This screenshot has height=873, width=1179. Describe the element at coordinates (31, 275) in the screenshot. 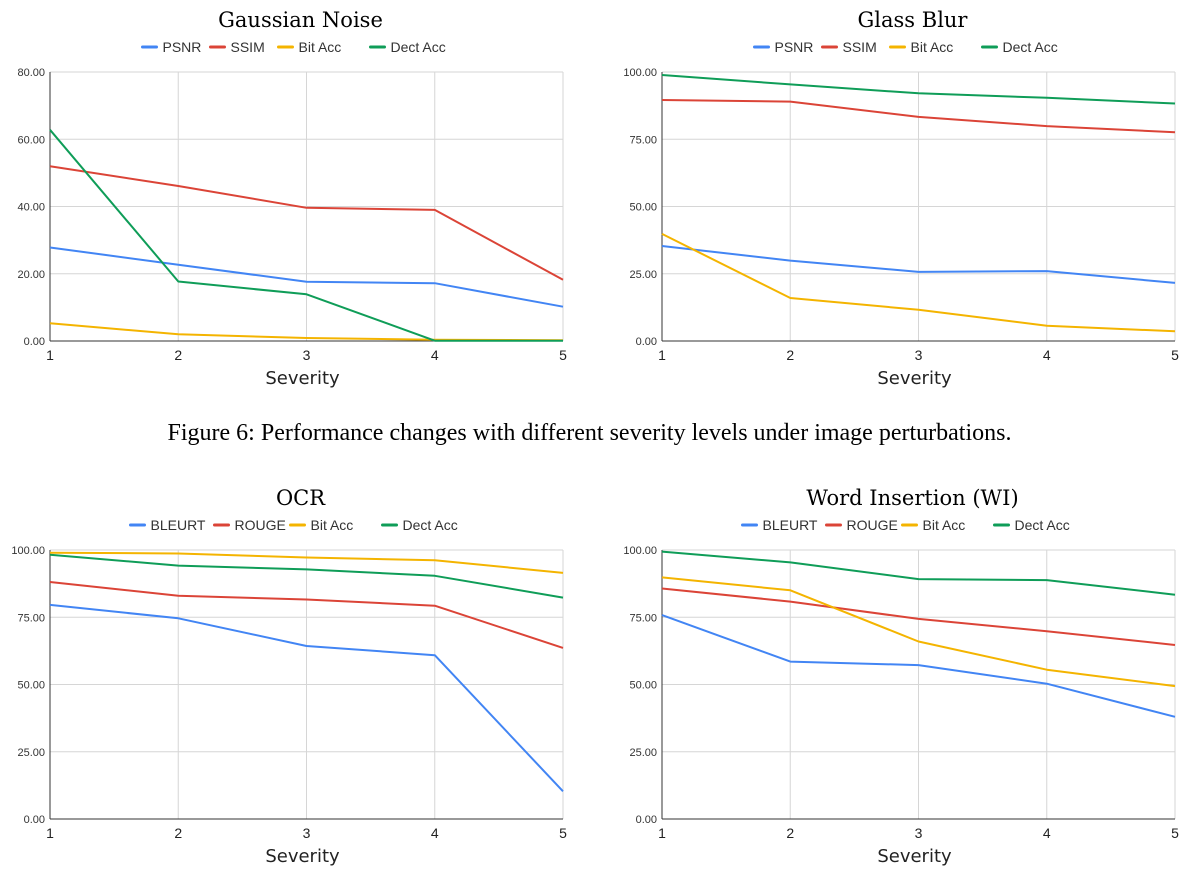

I see `ytick-label: 20.00` at that location.